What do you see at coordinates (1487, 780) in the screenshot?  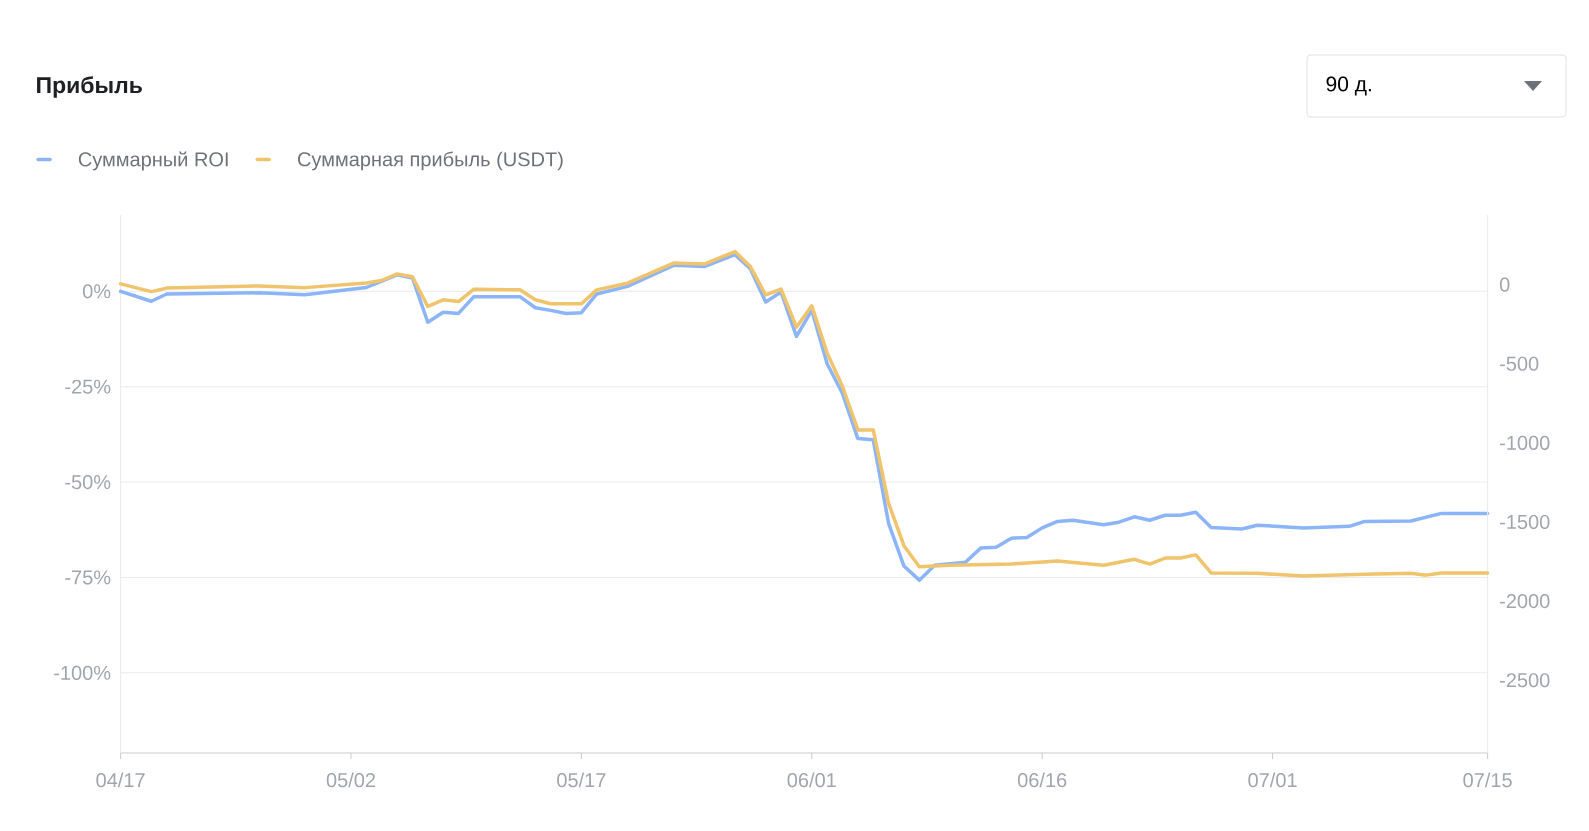 I see `x-tick-label: 07/15` at bounding box center [1487, 780].